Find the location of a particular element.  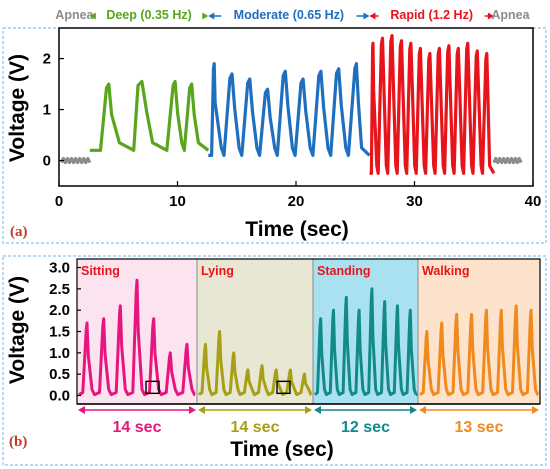

series-walking is located at coordinates (479, 350).